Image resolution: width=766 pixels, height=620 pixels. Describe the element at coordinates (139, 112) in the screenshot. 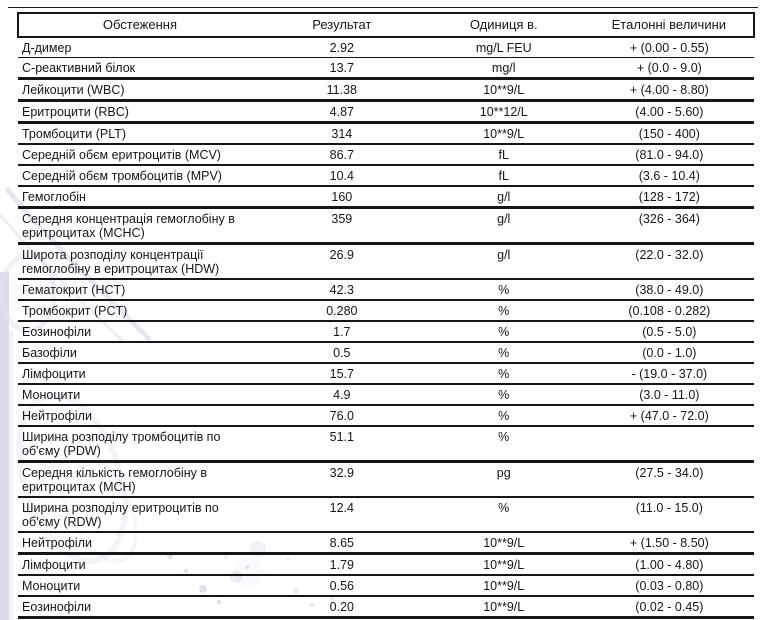

I see `test-name-cell: Еритроцити (RBC)` at that location.